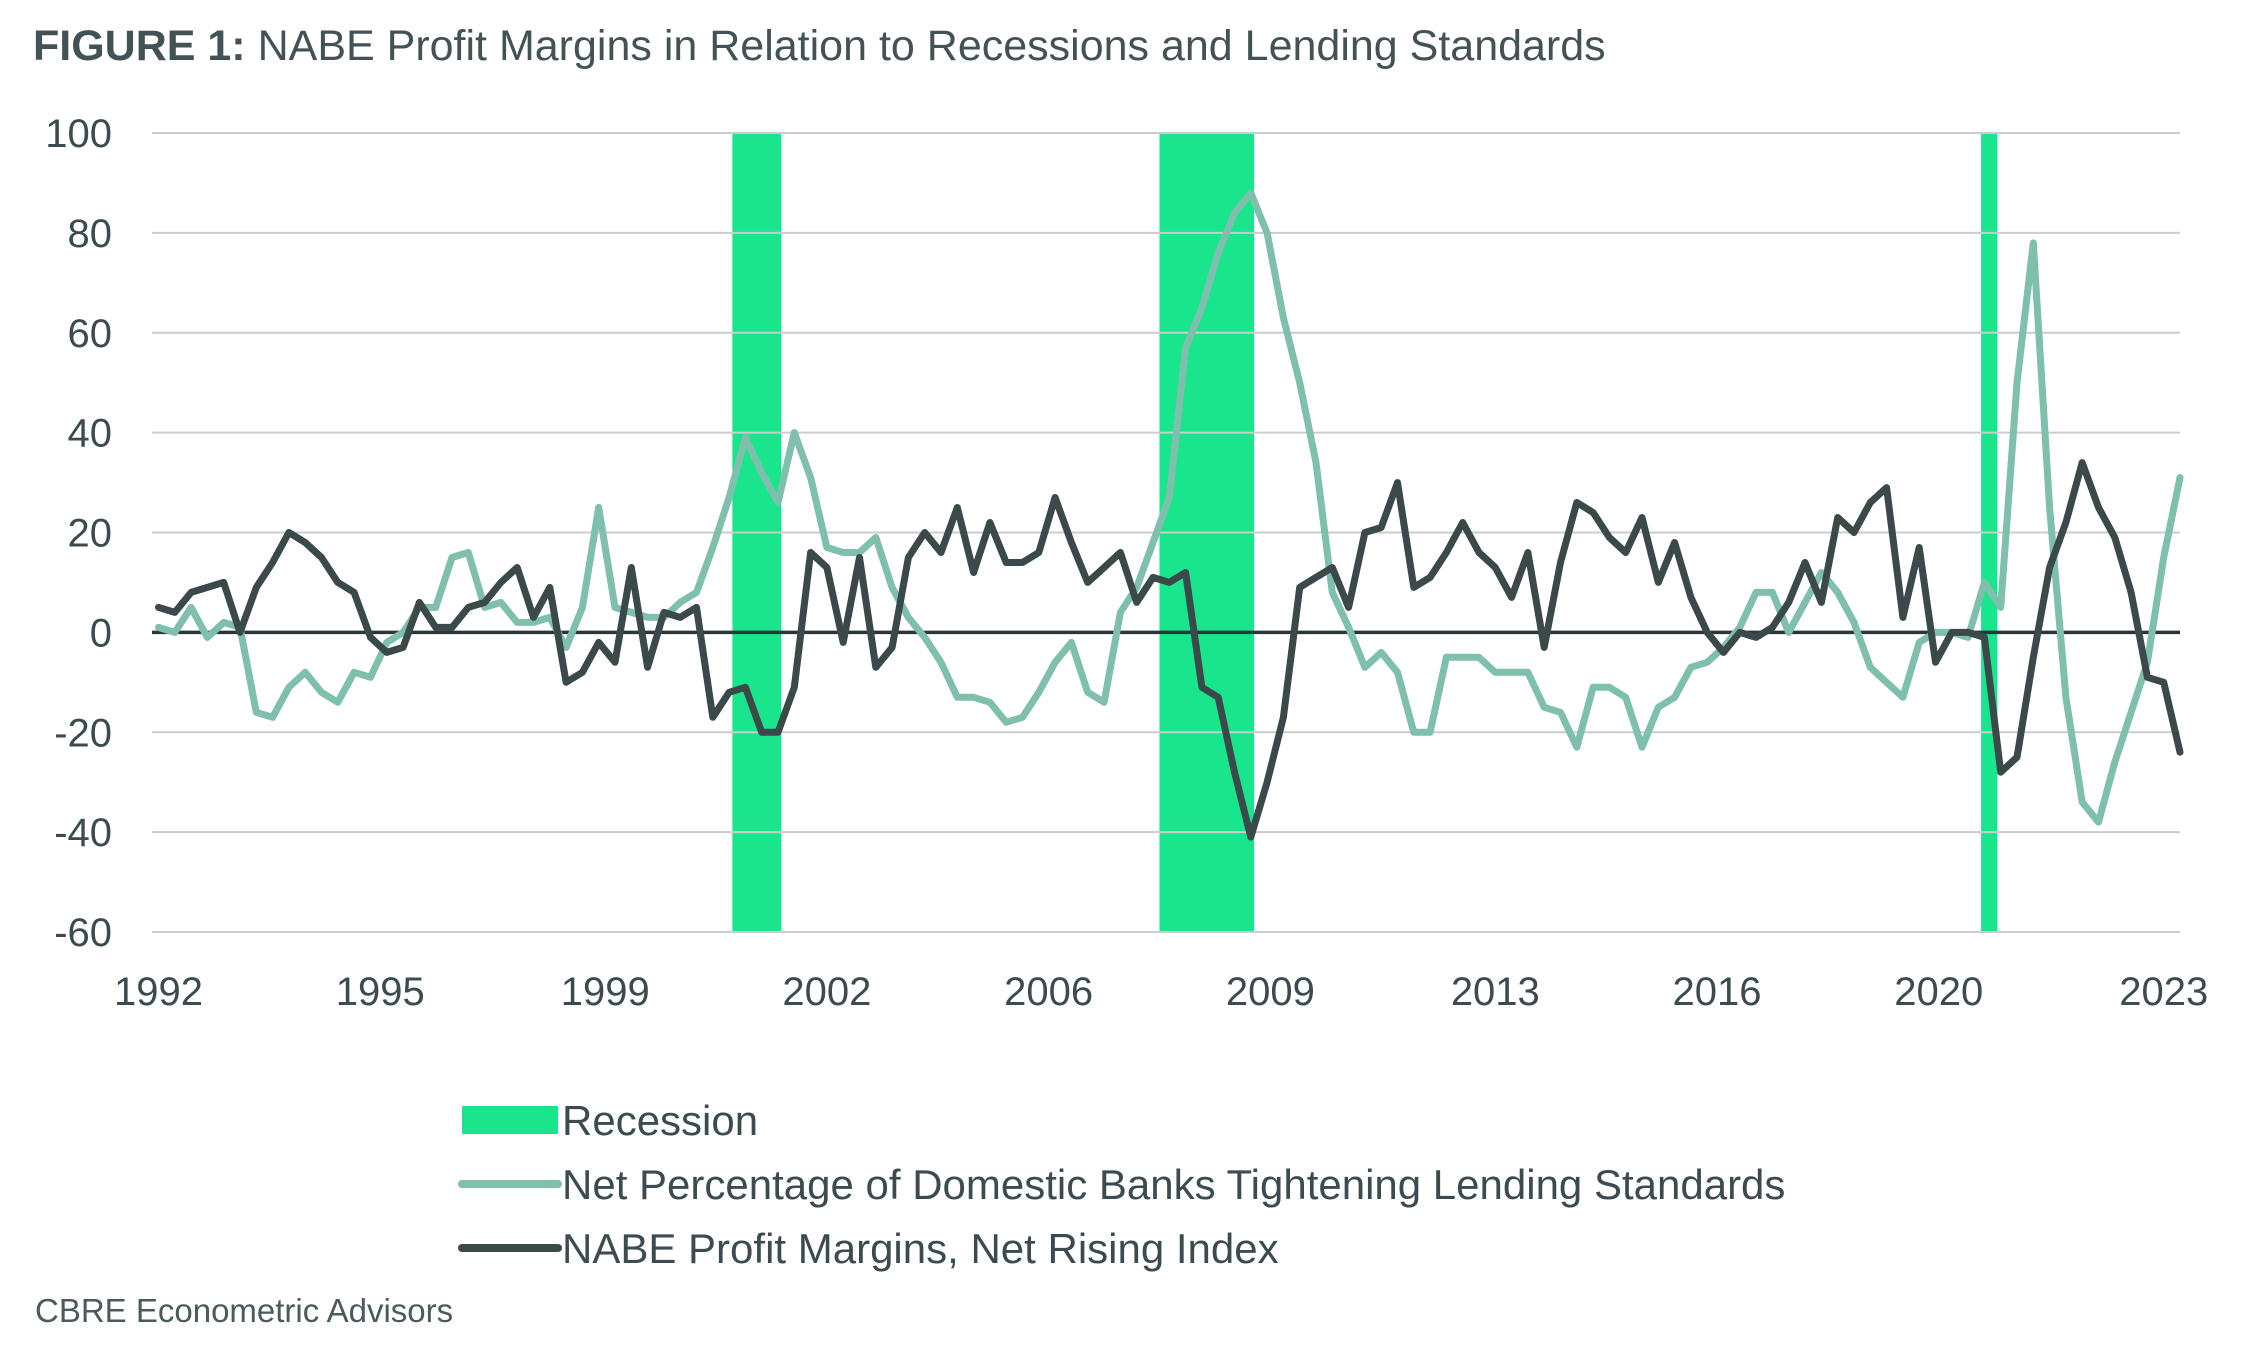 The image size is (2262, 1345). Describe the element at coordinates (1495, 992) in the screenshot. I see `x-tick-label: 2013` at that location.